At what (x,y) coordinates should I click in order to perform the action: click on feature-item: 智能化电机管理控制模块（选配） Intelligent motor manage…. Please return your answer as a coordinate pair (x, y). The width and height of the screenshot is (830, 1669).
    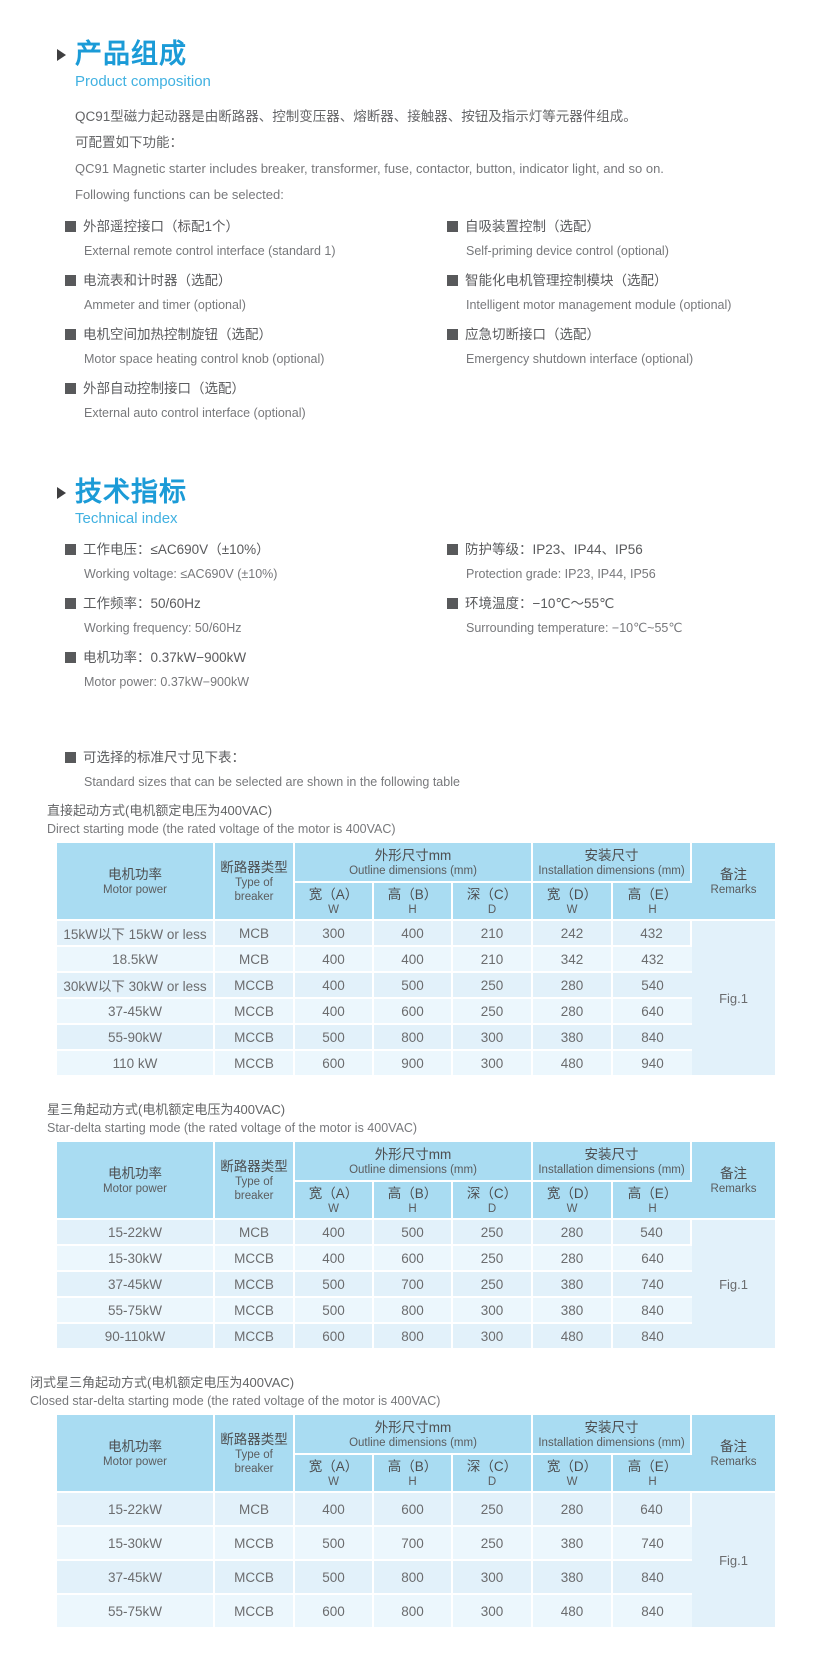
    Looking at the image, I should click on (611, 292).